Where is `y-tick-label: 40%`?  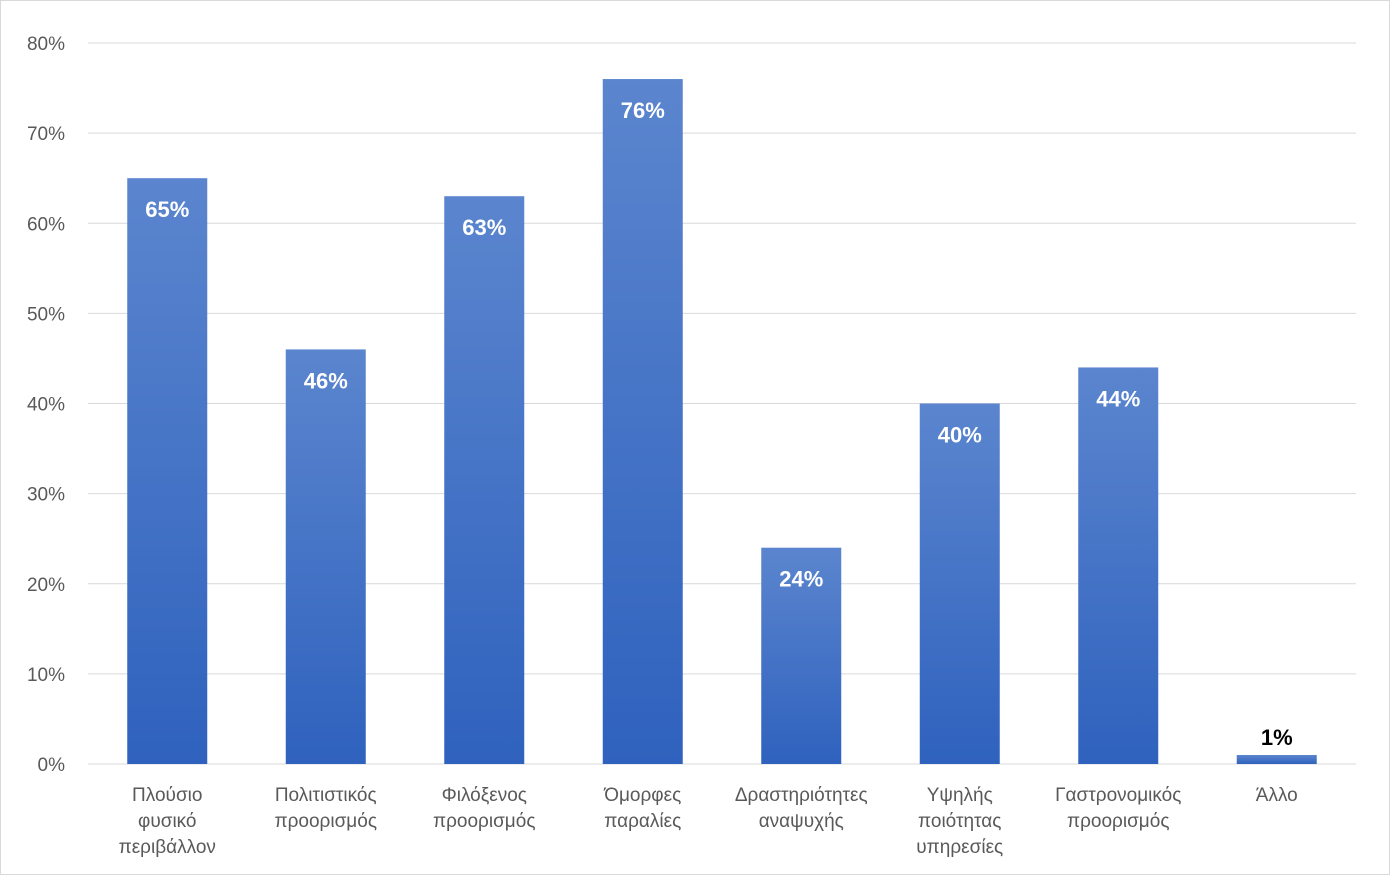 y-tick-label: 40% is located at coordinates (46, 405).